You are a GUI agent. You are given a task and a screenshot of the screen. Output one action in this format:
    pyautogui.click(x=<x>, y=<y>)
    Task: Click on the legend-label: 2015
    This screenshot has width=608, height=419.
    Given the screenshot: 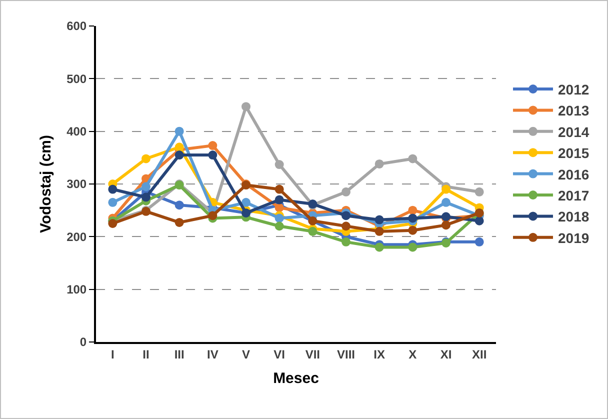 What is the action you would take?
    pyautogui.click(x=574, y=153)
    